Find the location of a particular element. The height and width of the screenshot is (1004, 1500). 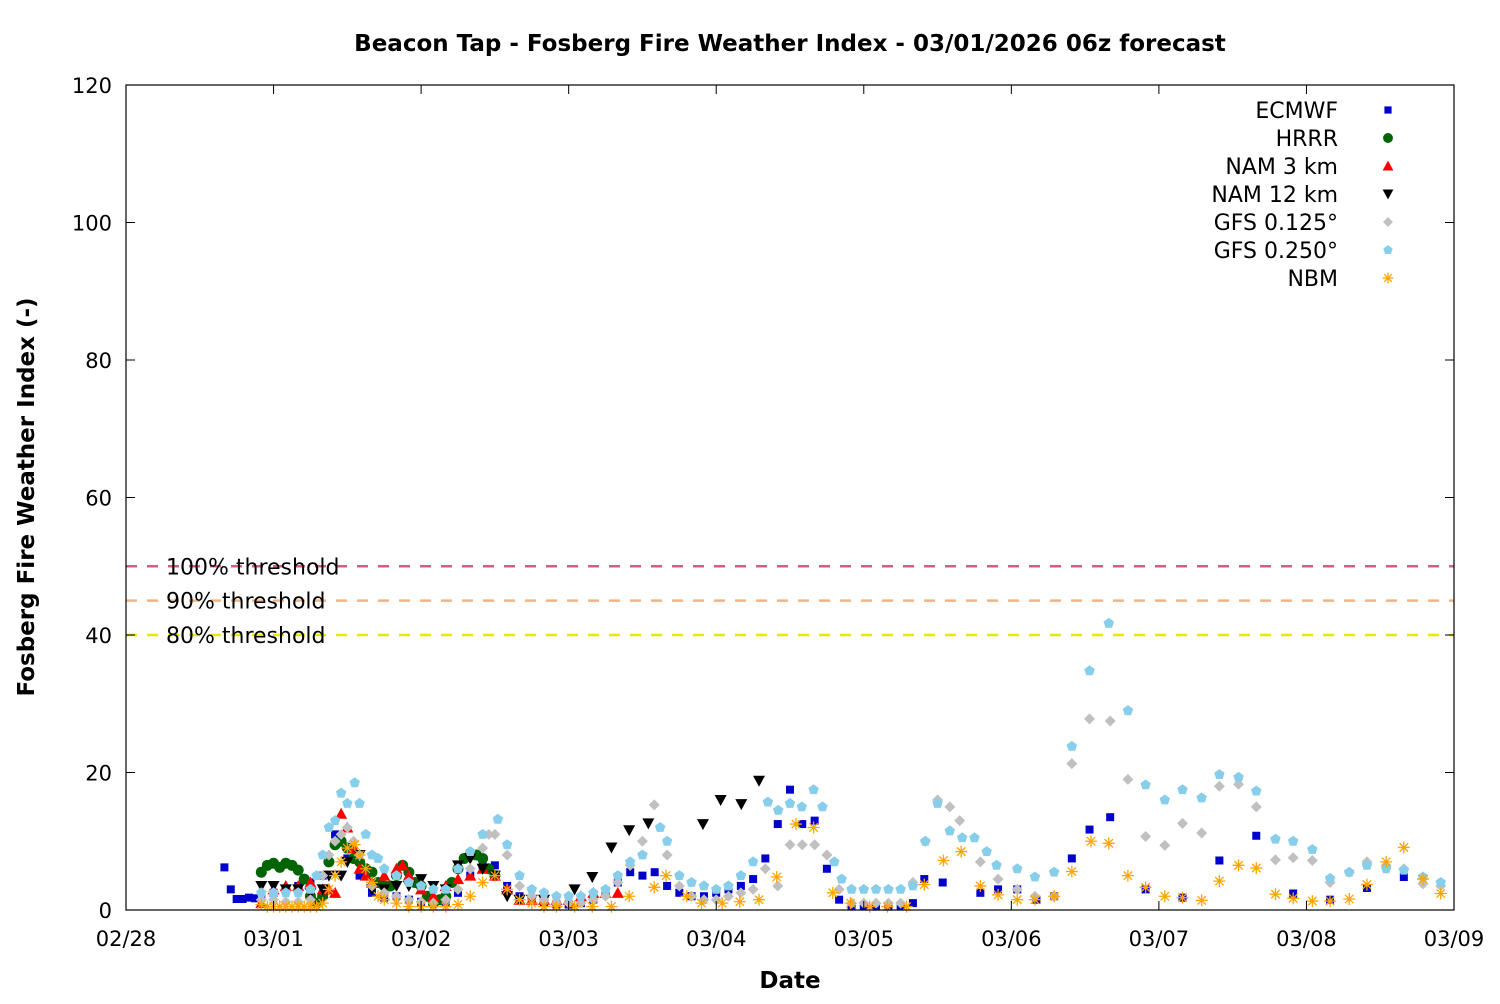

legend-label: GFS 0.250° is located at coordinates (1276, 251).